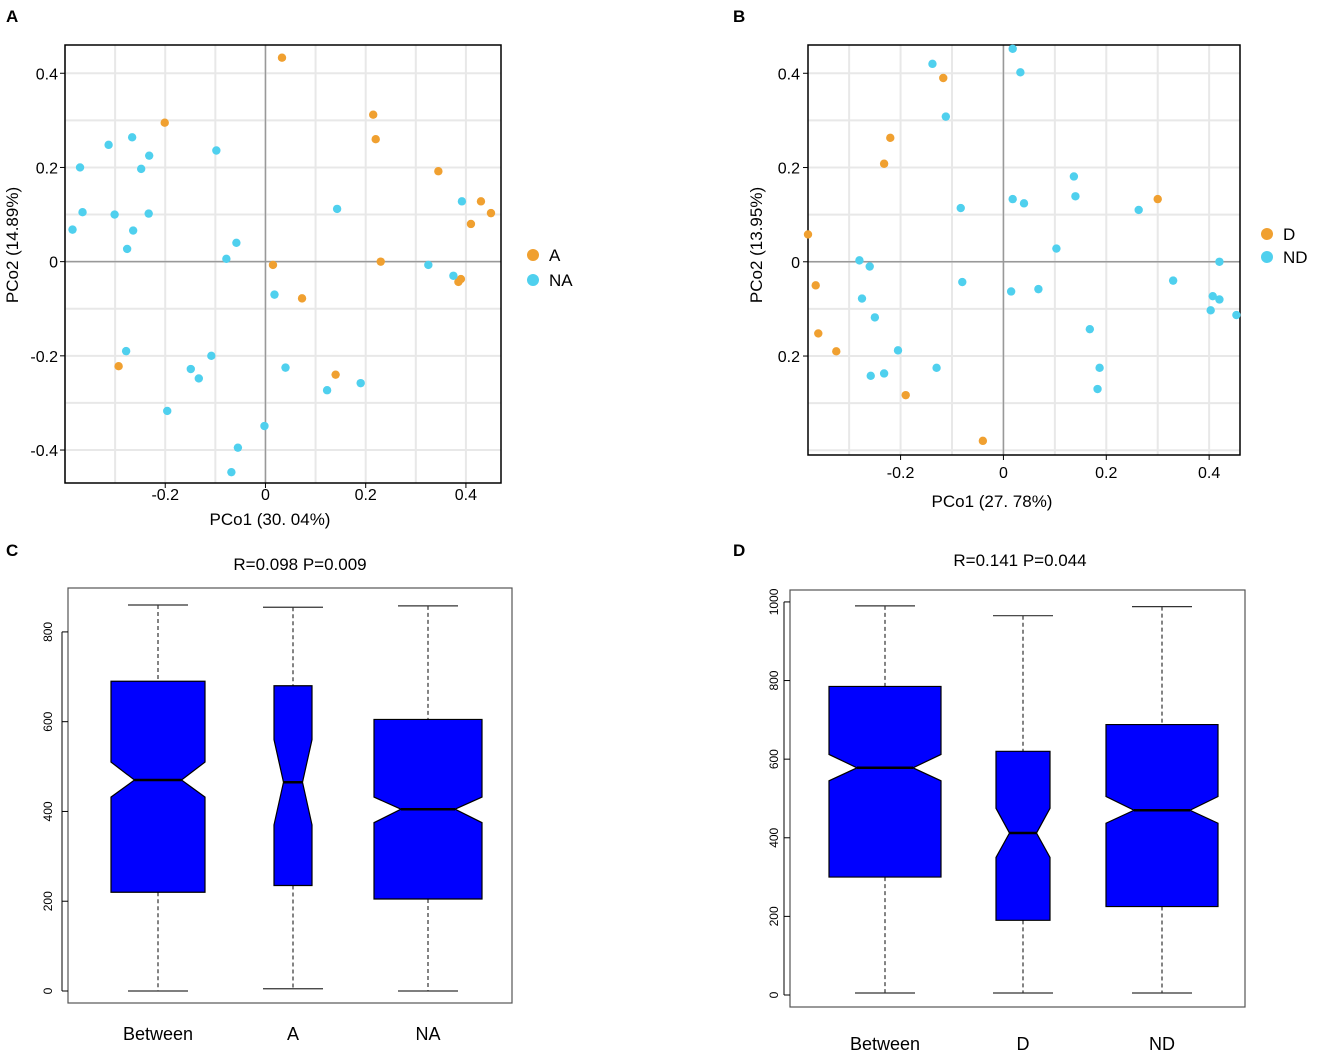  What do you see at coordinates (561, 280) in the screenshot?
I see `legend-label-na: NA` at bounding box center [561, 280].